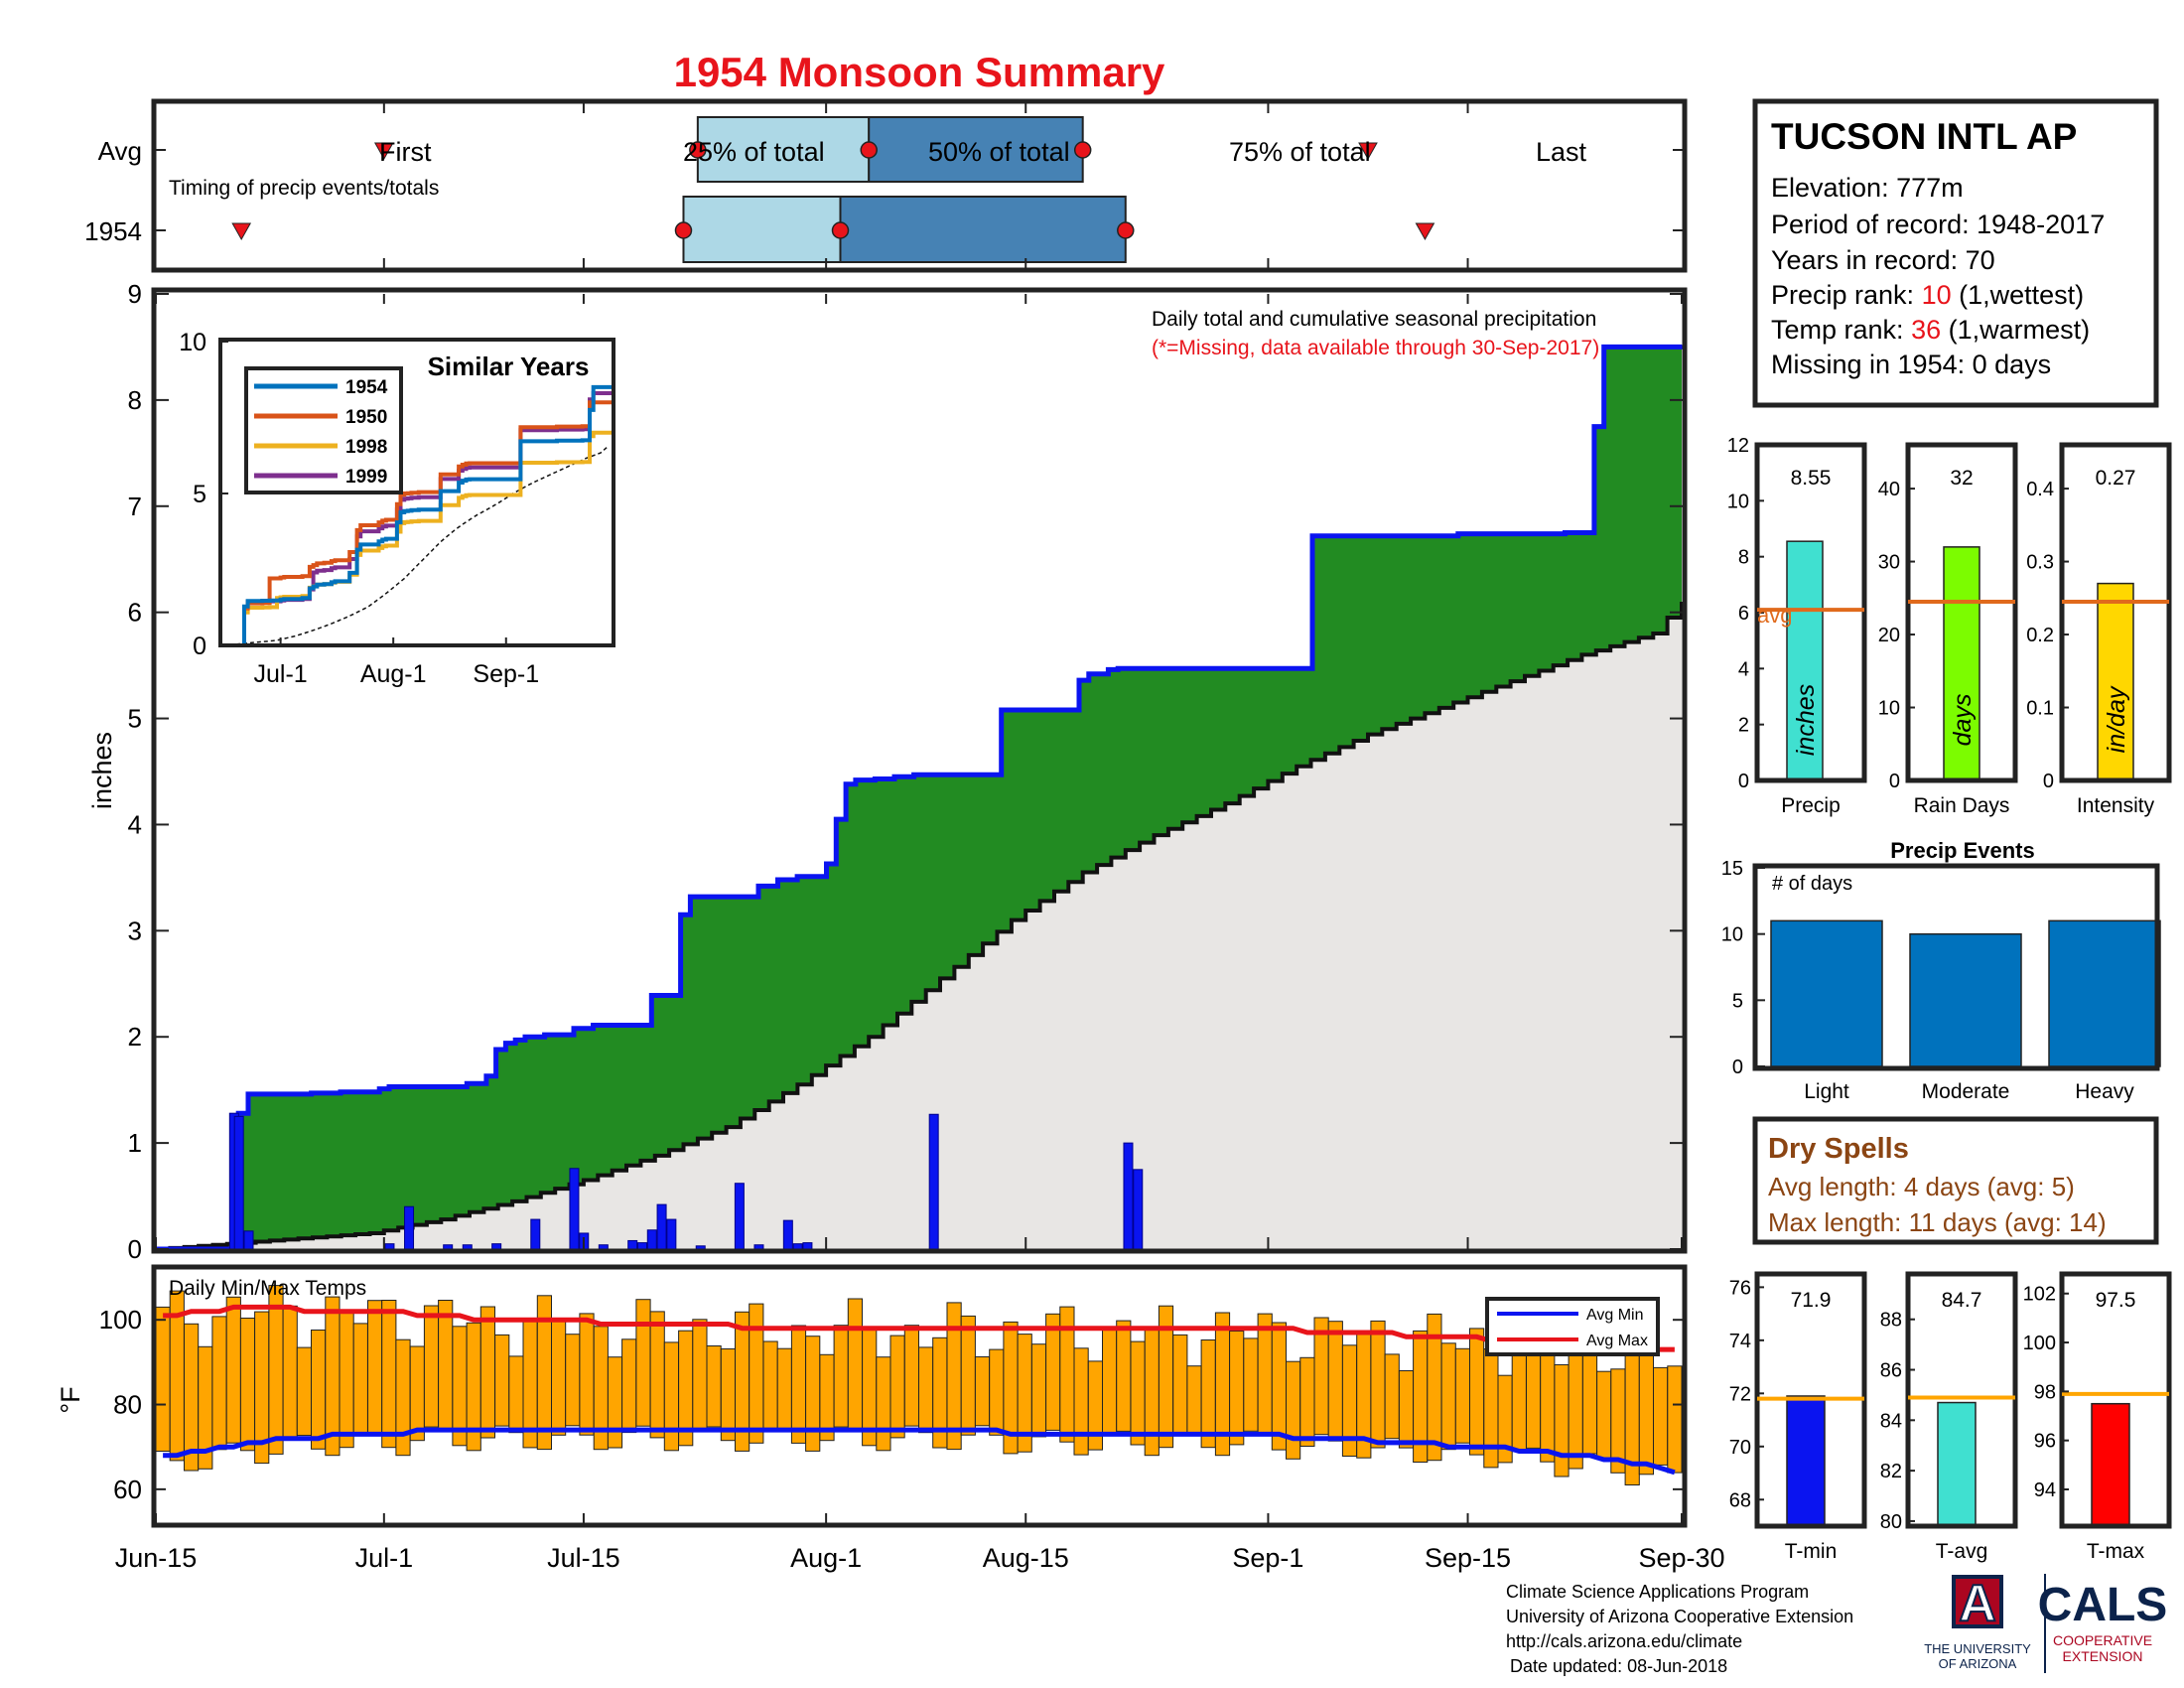 This screenshot has height=1688, width=2184. I want to click on temp-stat-ytick-label: 84, so click(1891, 1421).